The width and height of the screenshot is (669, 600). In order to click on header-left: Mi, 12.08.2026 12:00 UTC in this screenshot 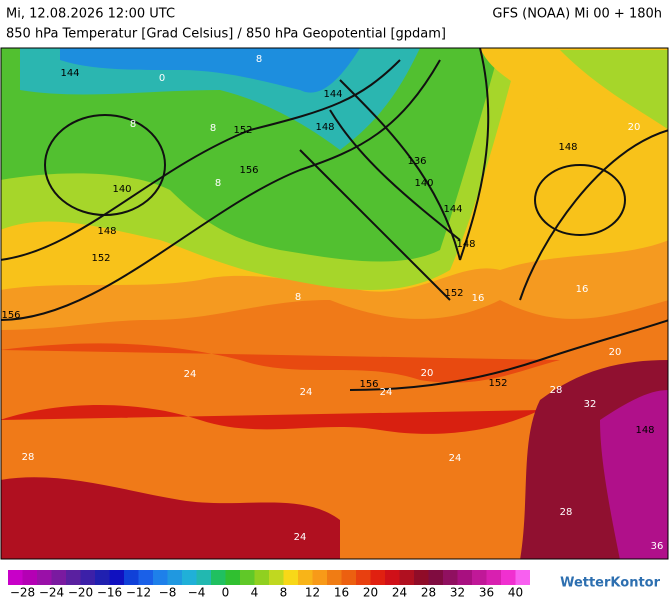, I will do `click(90, 14)`.